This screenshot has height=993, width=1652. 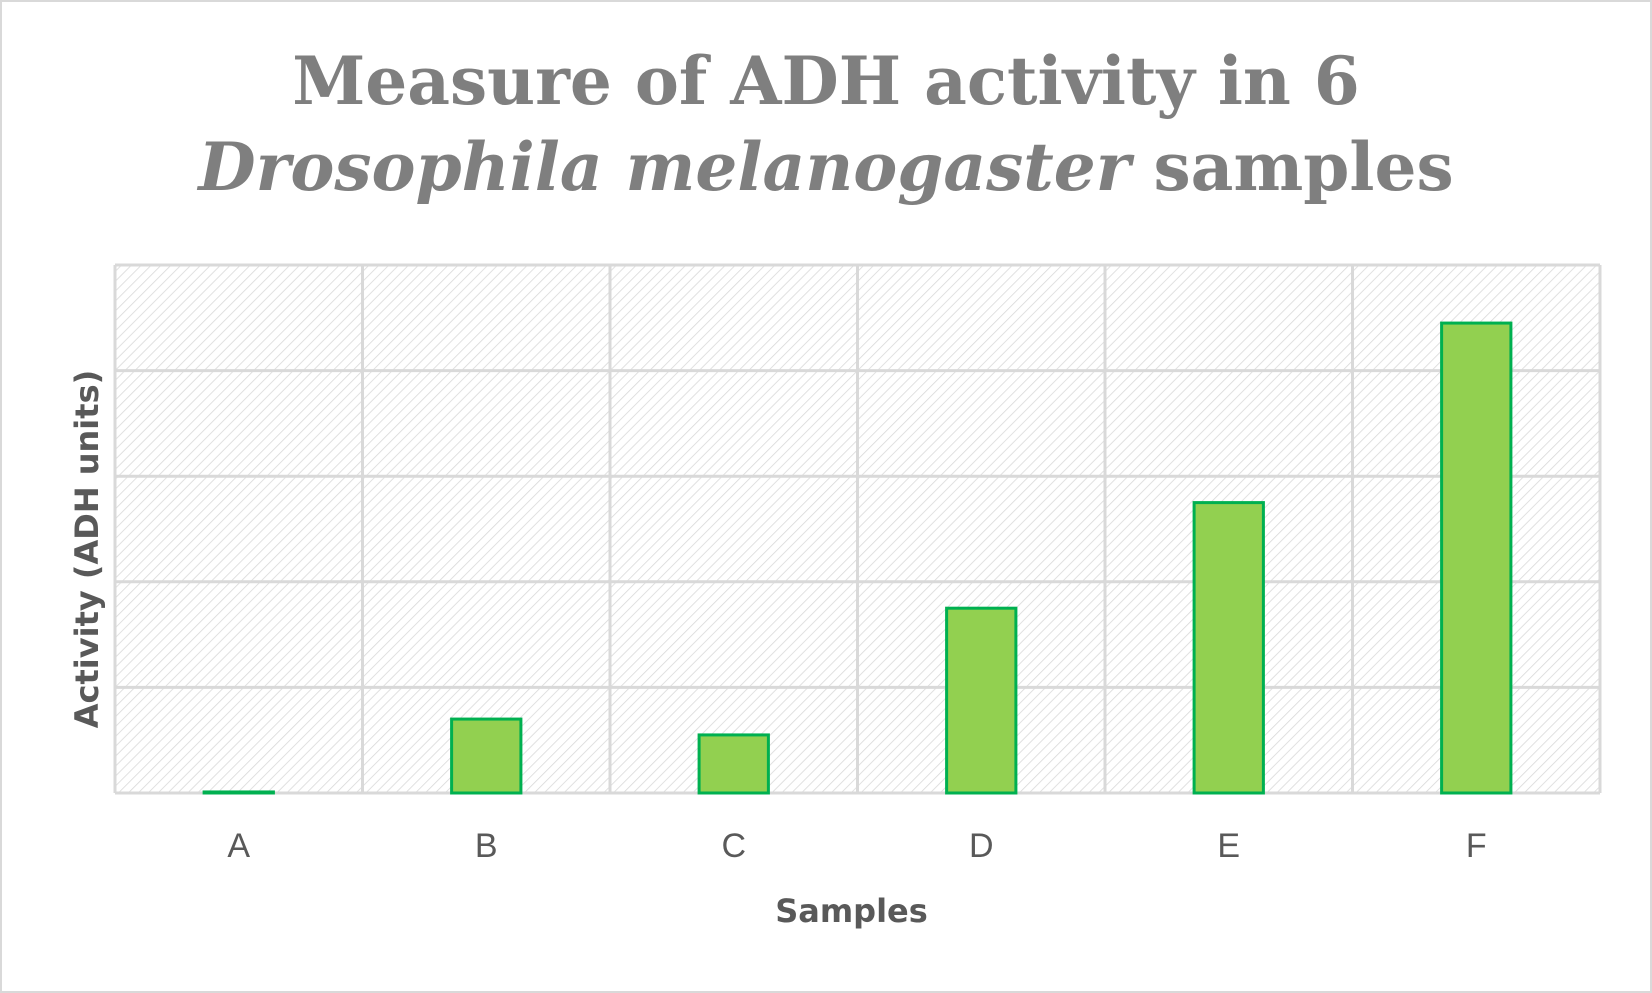 What do you see at coordinates (486, 756) in the screenshot?
I see `bar-B` at bounding box center [486, 756].